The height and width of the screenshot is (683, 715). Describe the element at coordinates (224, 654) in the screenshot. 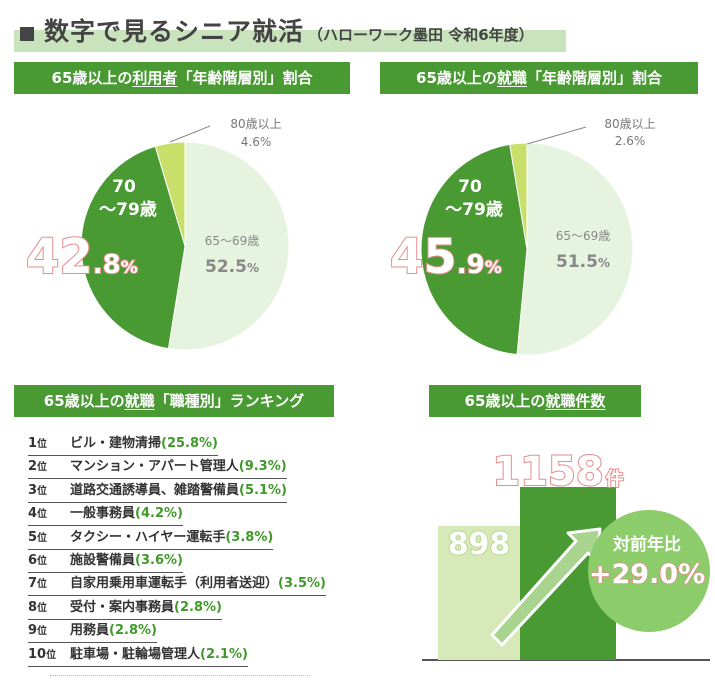

I see `ranking-percentage: (2.1%)` at that location.